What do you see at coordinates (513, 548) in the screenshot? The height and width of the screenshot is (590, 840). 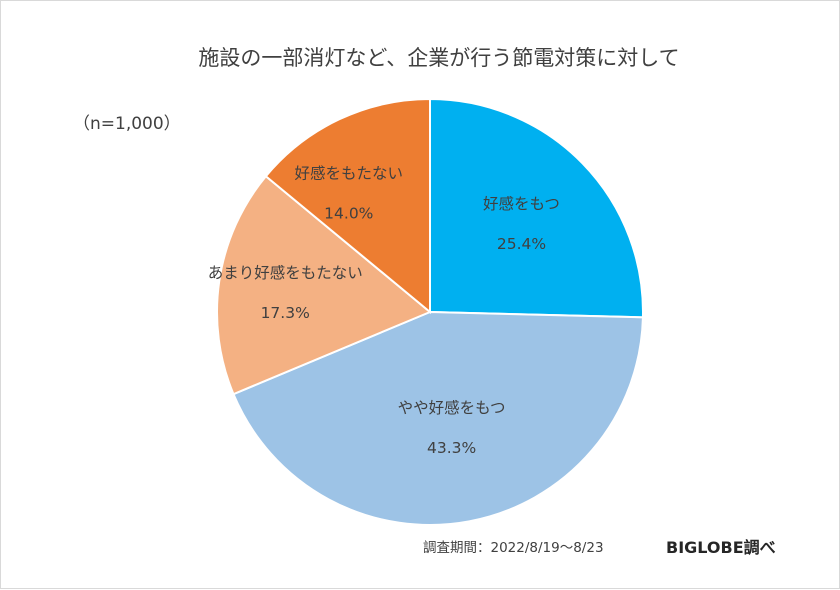 I see `survey-period: 調査期間：2022/8/19～8/23` at bounding box center [513, 548].